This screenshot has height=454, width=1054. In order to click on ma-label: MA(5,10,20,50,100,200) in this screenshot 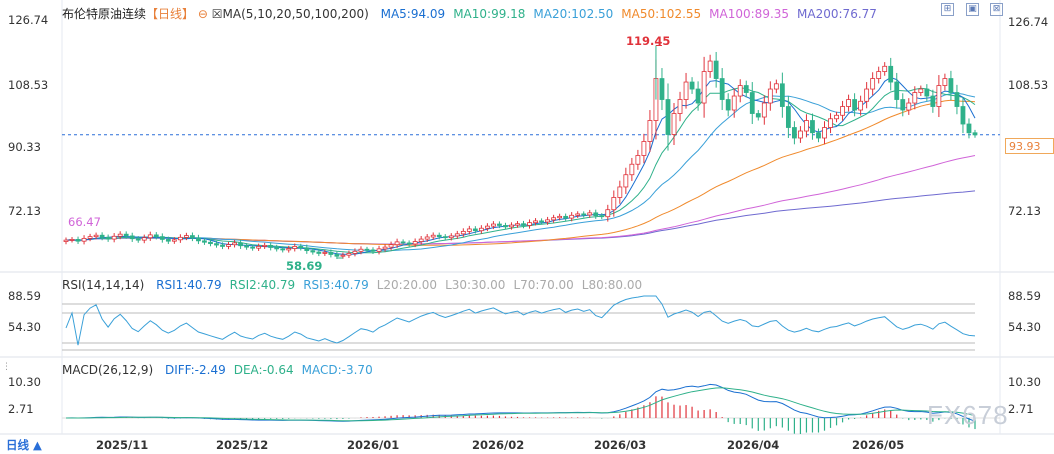, I will do `click(295, 14)`.